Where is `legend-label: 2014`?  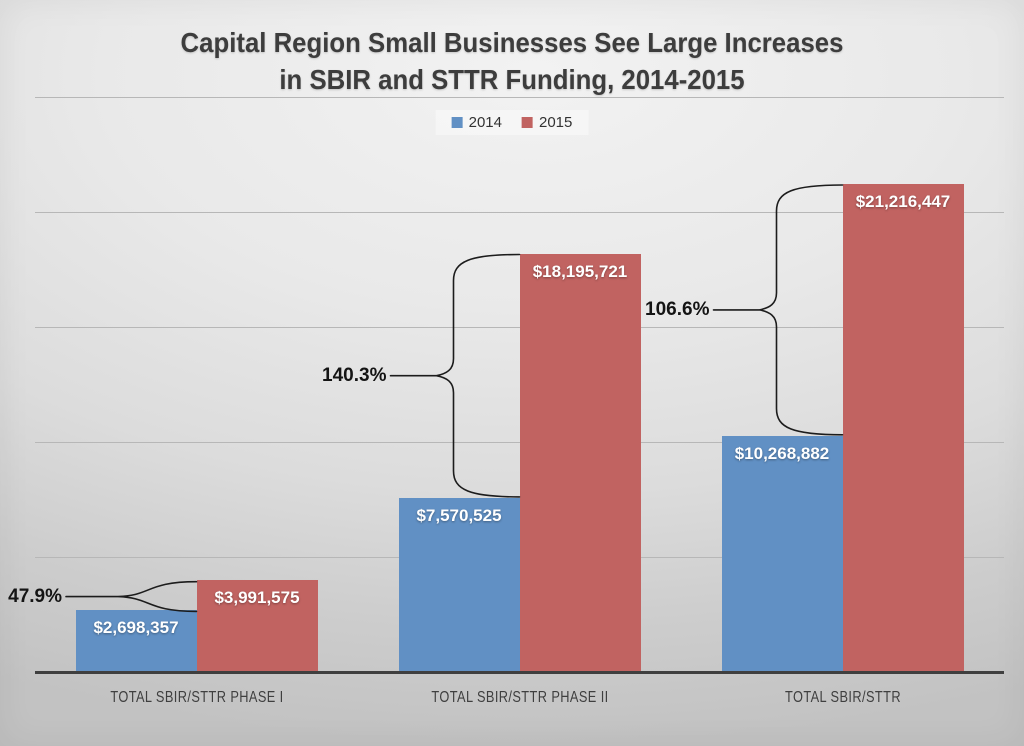 legend-label: 2014 is located at coordinates (485, 122).